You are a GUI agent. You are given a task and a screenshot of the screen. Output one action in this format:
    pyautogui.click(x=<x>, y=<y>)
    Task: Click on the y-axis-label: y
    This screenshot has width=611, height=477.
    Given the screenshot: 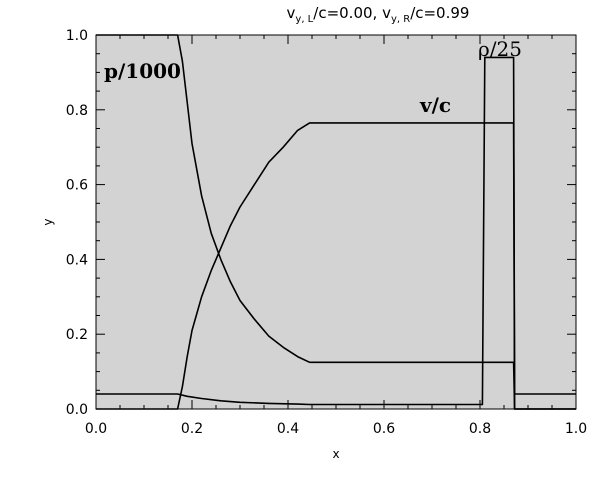 What is the action you would take?
    pyautogui.click(x=48, y=221)
    